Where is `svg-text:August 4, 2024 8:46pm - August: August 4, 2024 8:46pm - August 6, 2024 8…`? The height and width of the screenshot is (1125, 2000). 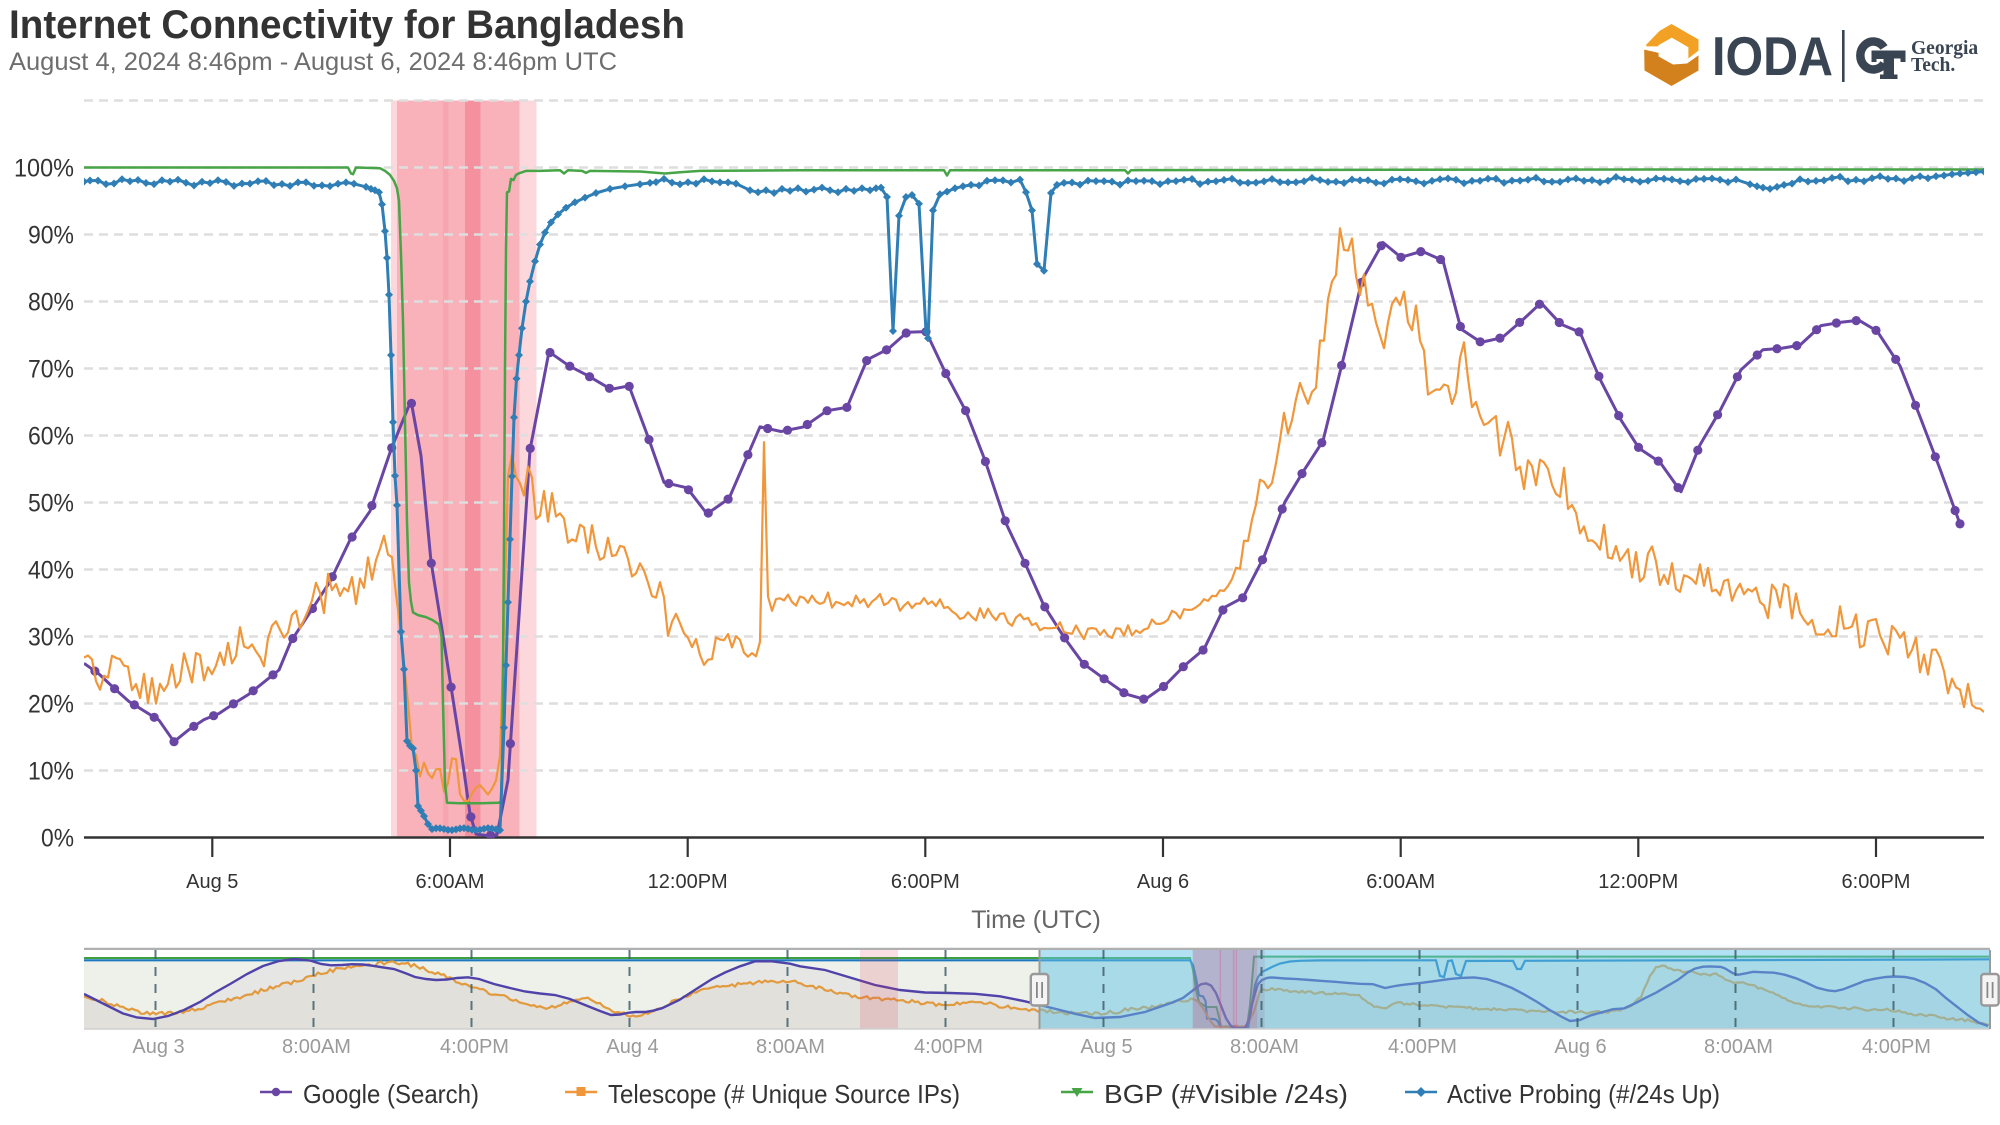 svg-text:August 4, 2024 8:46pm - August: August 4, 2024 8:46pm - August 6, 2024 8… is located at coordinates (313, 62).